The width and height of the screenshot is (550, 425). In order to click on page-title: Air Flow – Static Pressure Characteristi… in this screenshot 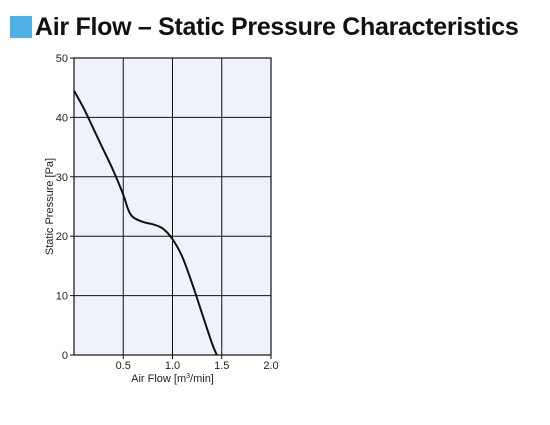, I will do `click(277, 26)`.